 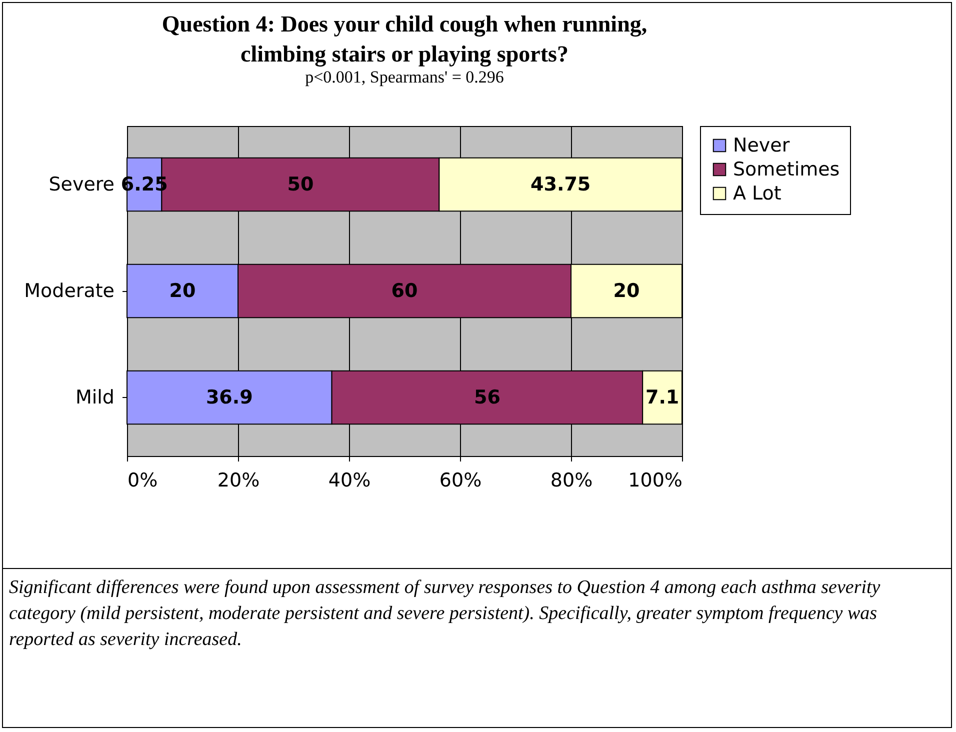 I want to click on y-tick-label: Moderate, so click(x=69, y=291).